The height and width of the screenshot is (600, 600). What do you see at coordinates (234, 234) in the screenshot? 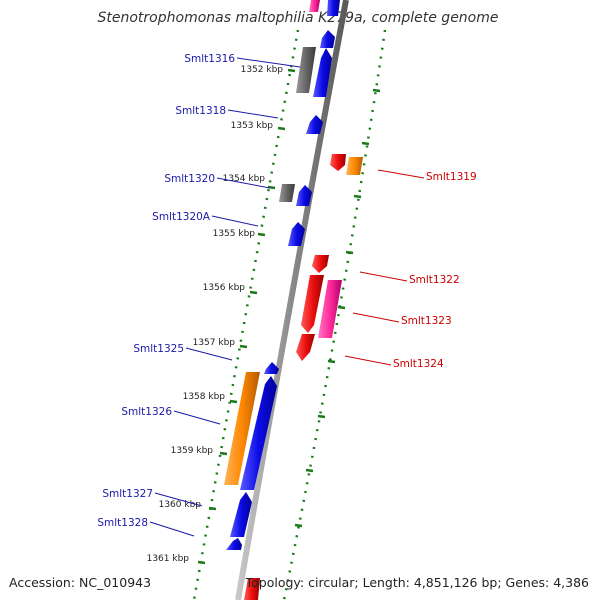
I see `tick-label: 1355 kbp` at bounding box center [234, 234].